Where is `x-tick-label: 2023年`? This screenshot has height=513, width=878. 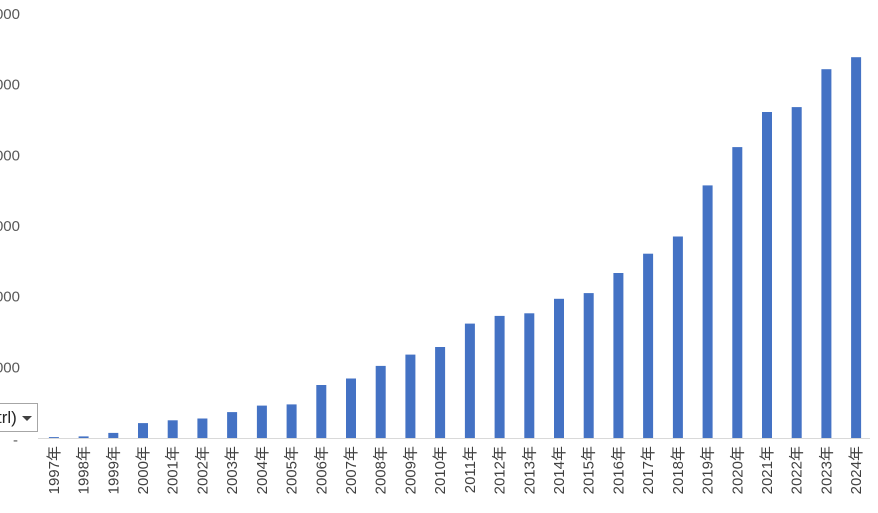 x-tick-label: 2023年 is located at coordinates (826, 470).